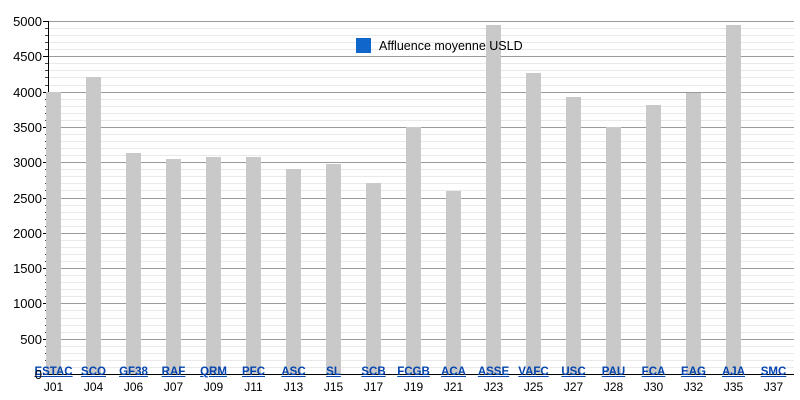 This screenshot has width=800, height=400. I want to click on x-axis-team-link-estac: ESTAC, so click(53, 372).